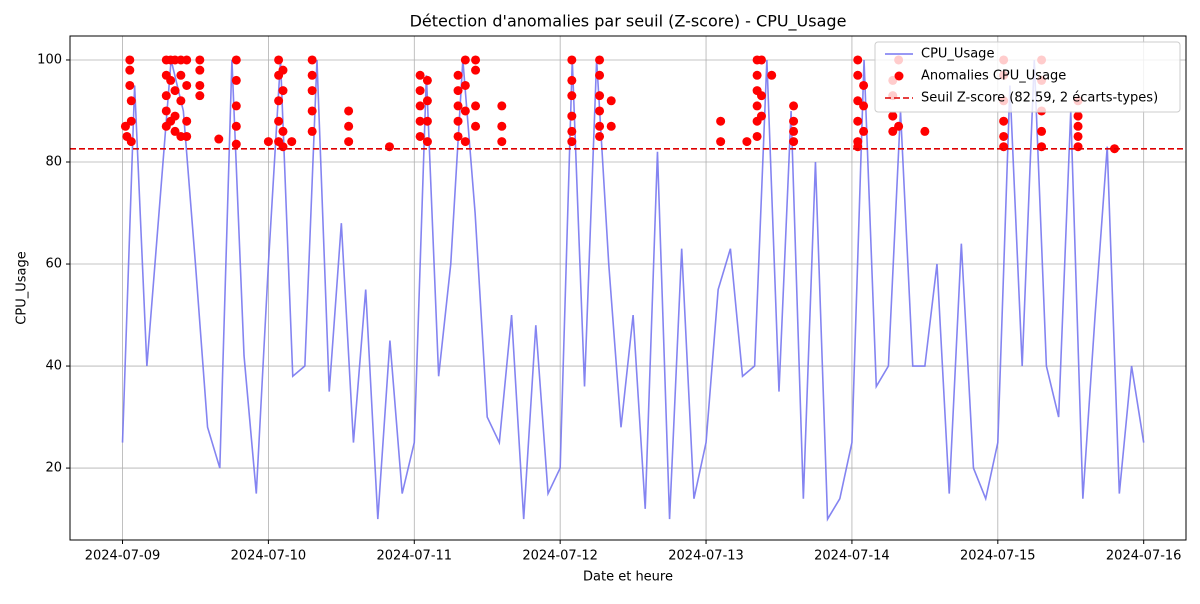 The width and height of the screenshot is (1200, 604). What do you see at coordinates (993, 76) in the screenshot?
I see `legend-label: Anomalies CPU_Usage` at bounding box center [993, 76].